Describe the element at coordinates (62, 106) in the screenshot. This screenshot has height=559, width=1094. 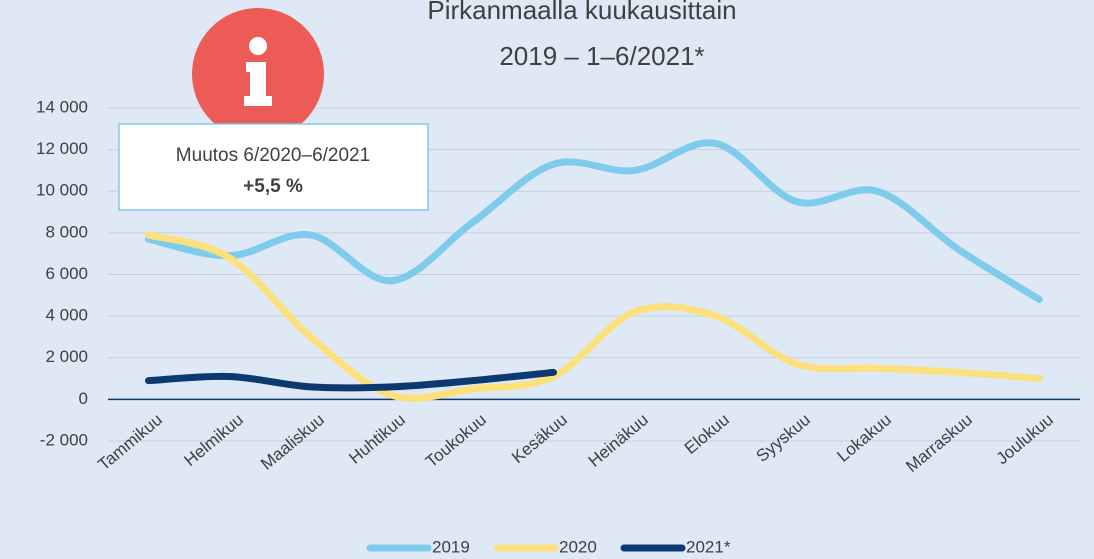
I see `y-tick-label: 14 000` at that location.